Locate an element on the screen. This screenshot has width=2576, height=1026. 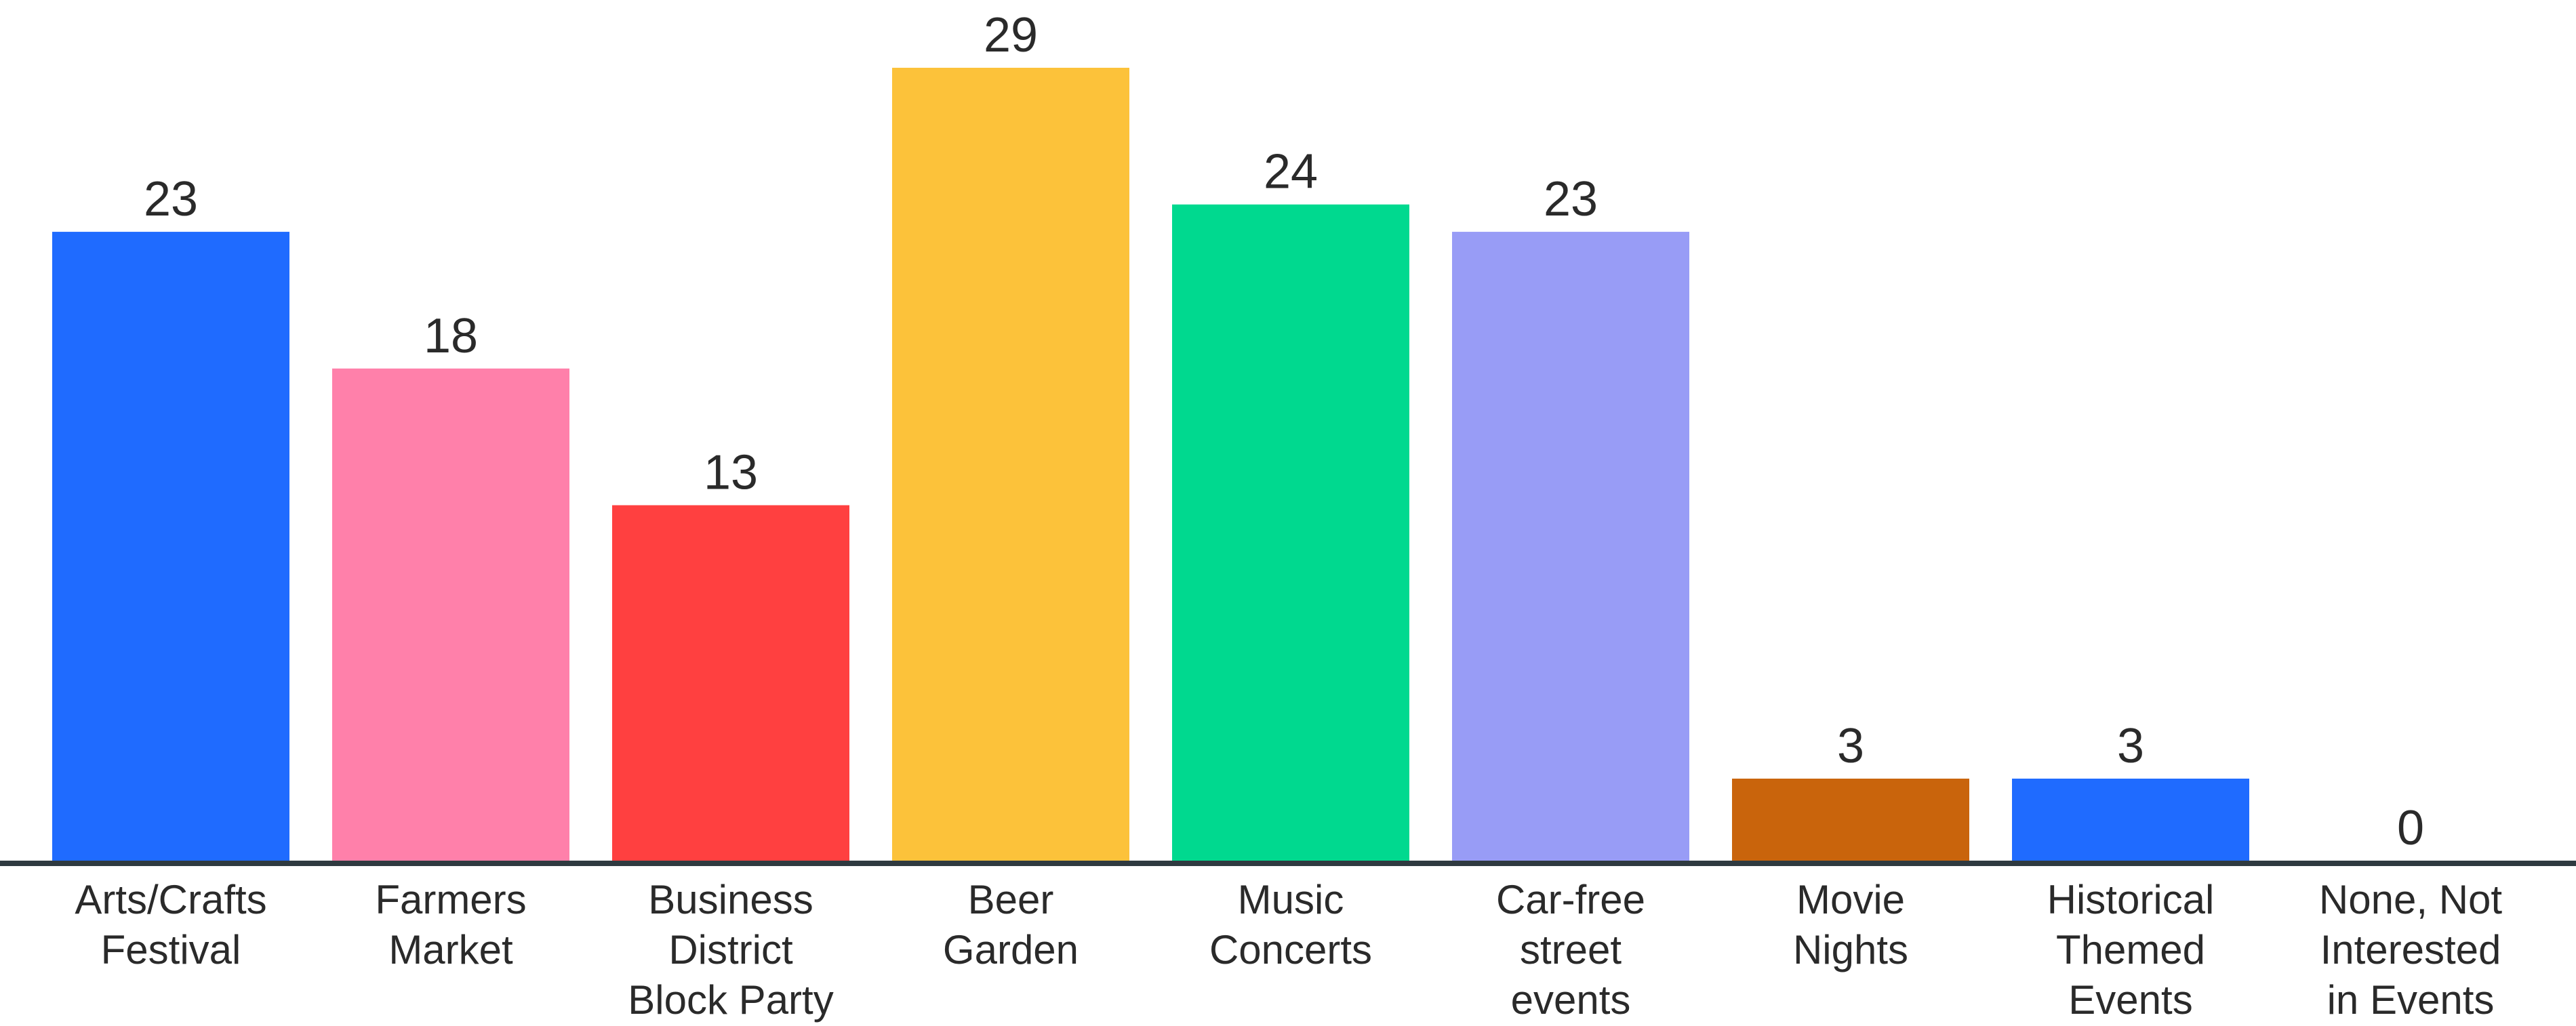
category-label-line: District is located at coordinates (730, 949).